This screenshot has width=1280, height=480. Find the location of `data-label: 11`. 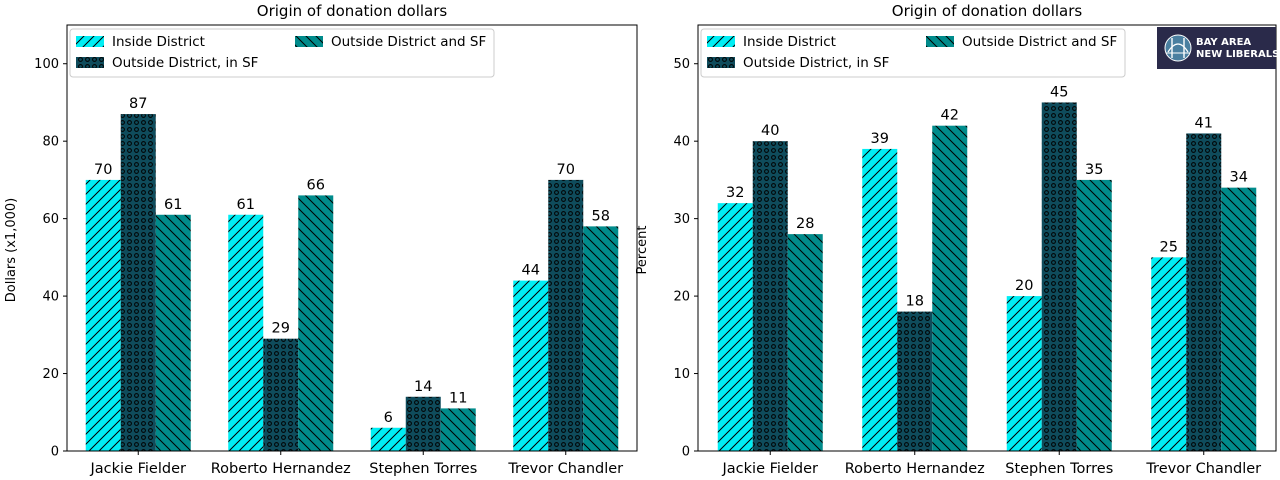

data-label: 11 is located at coordinates (458, 398).